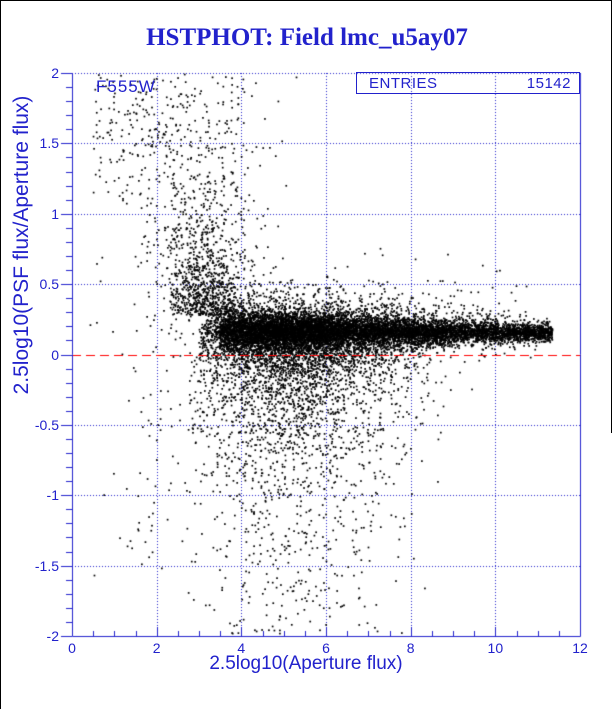  Describe the element at coordinates (46, 424) in the screenshot. I see `y-tick-label: -0.5` at that location.